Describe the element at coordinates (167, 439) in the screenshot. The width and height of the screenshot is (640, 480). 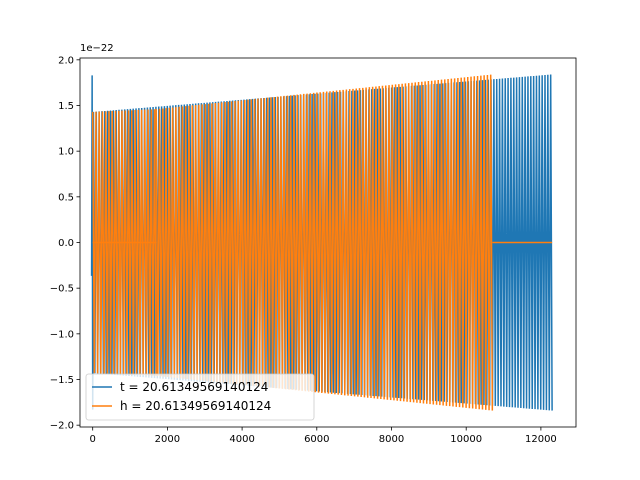
I see `x-tick-label: 2000` at that location.